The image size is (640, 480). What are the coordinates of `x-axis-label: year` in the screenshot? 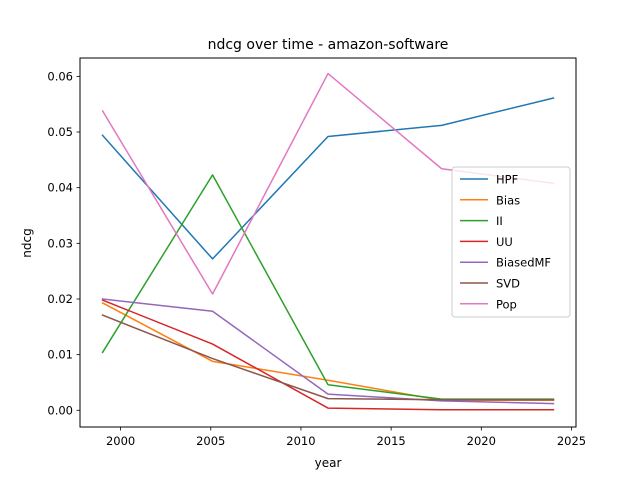 It's located at (328, 463).